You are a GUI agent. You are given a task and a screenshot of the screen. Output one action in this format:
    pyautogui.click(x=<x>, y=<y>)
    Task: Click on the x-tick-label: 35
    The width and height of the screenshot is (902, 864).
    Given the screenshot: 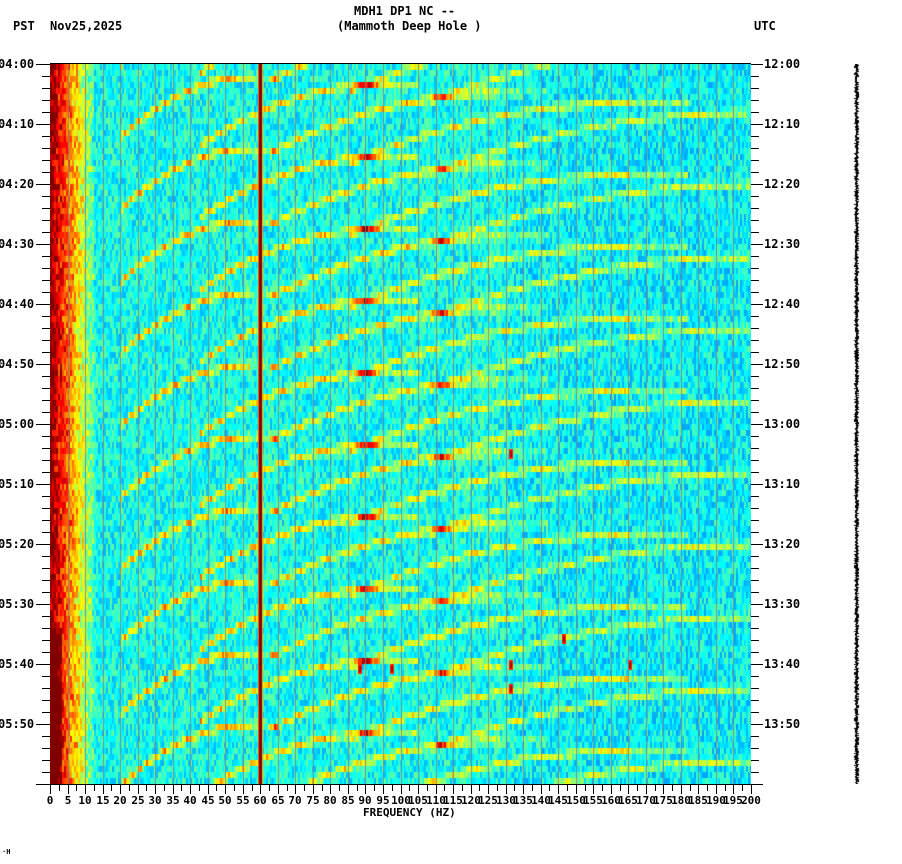 What is the action you would take?
    pyautogui.click(x=173, y=800)
    